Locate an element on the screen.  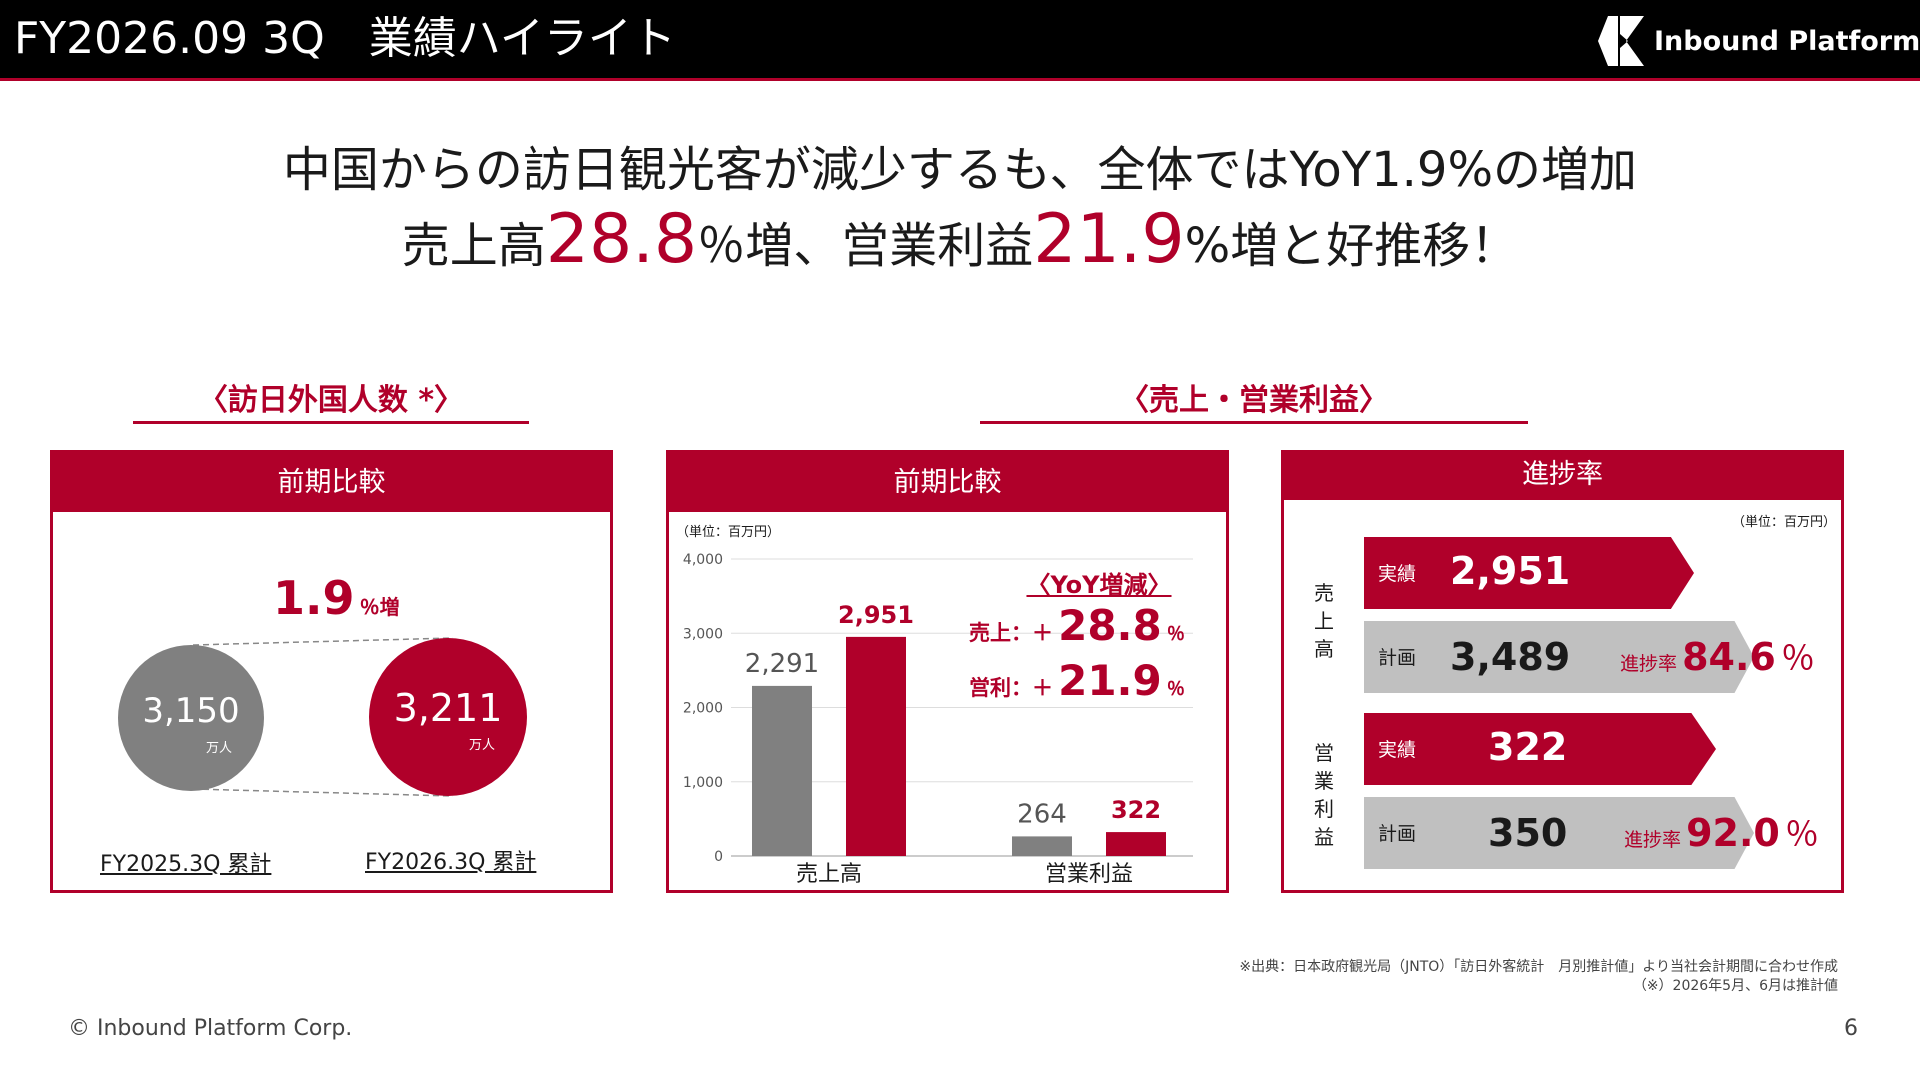
group-label-char: 上 is located at coordinates (1324, 621).